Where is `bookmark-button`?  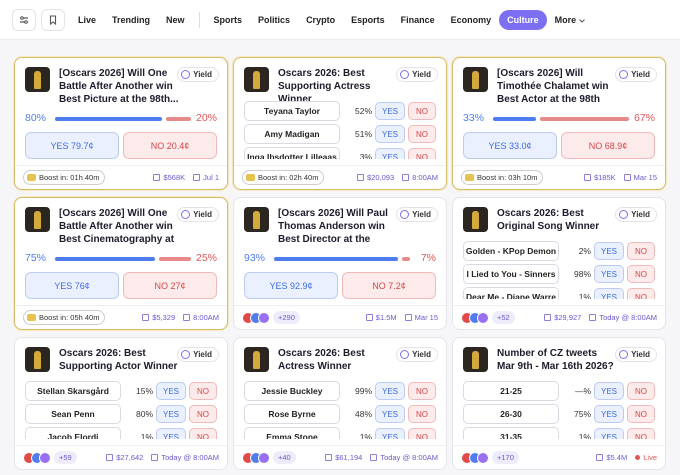
bookmark-button is located at coordinates (53, 19).